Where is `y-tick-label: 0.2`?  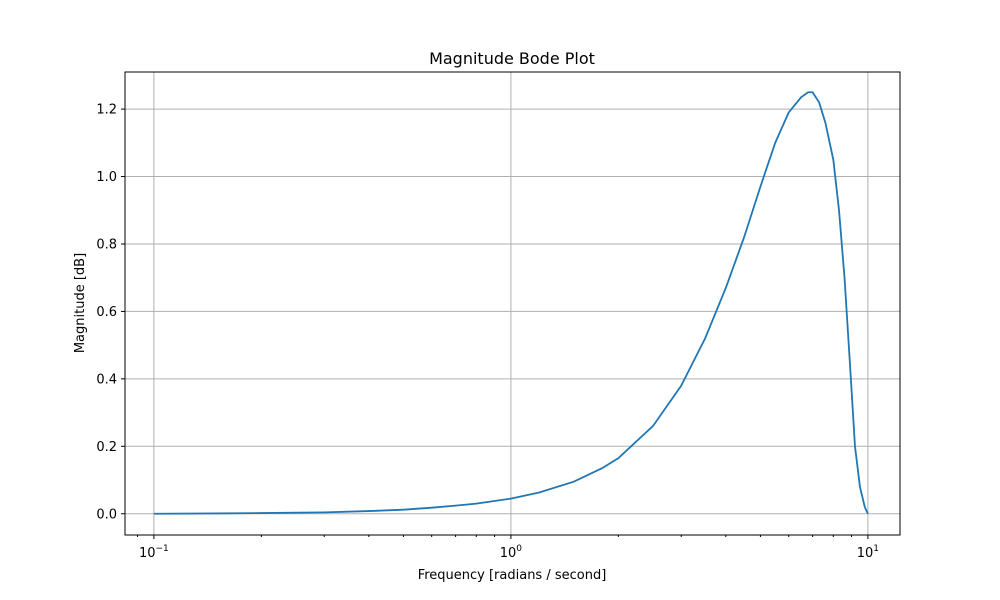
y-tick-label: 0.2 is located at coordinates (106, 447).